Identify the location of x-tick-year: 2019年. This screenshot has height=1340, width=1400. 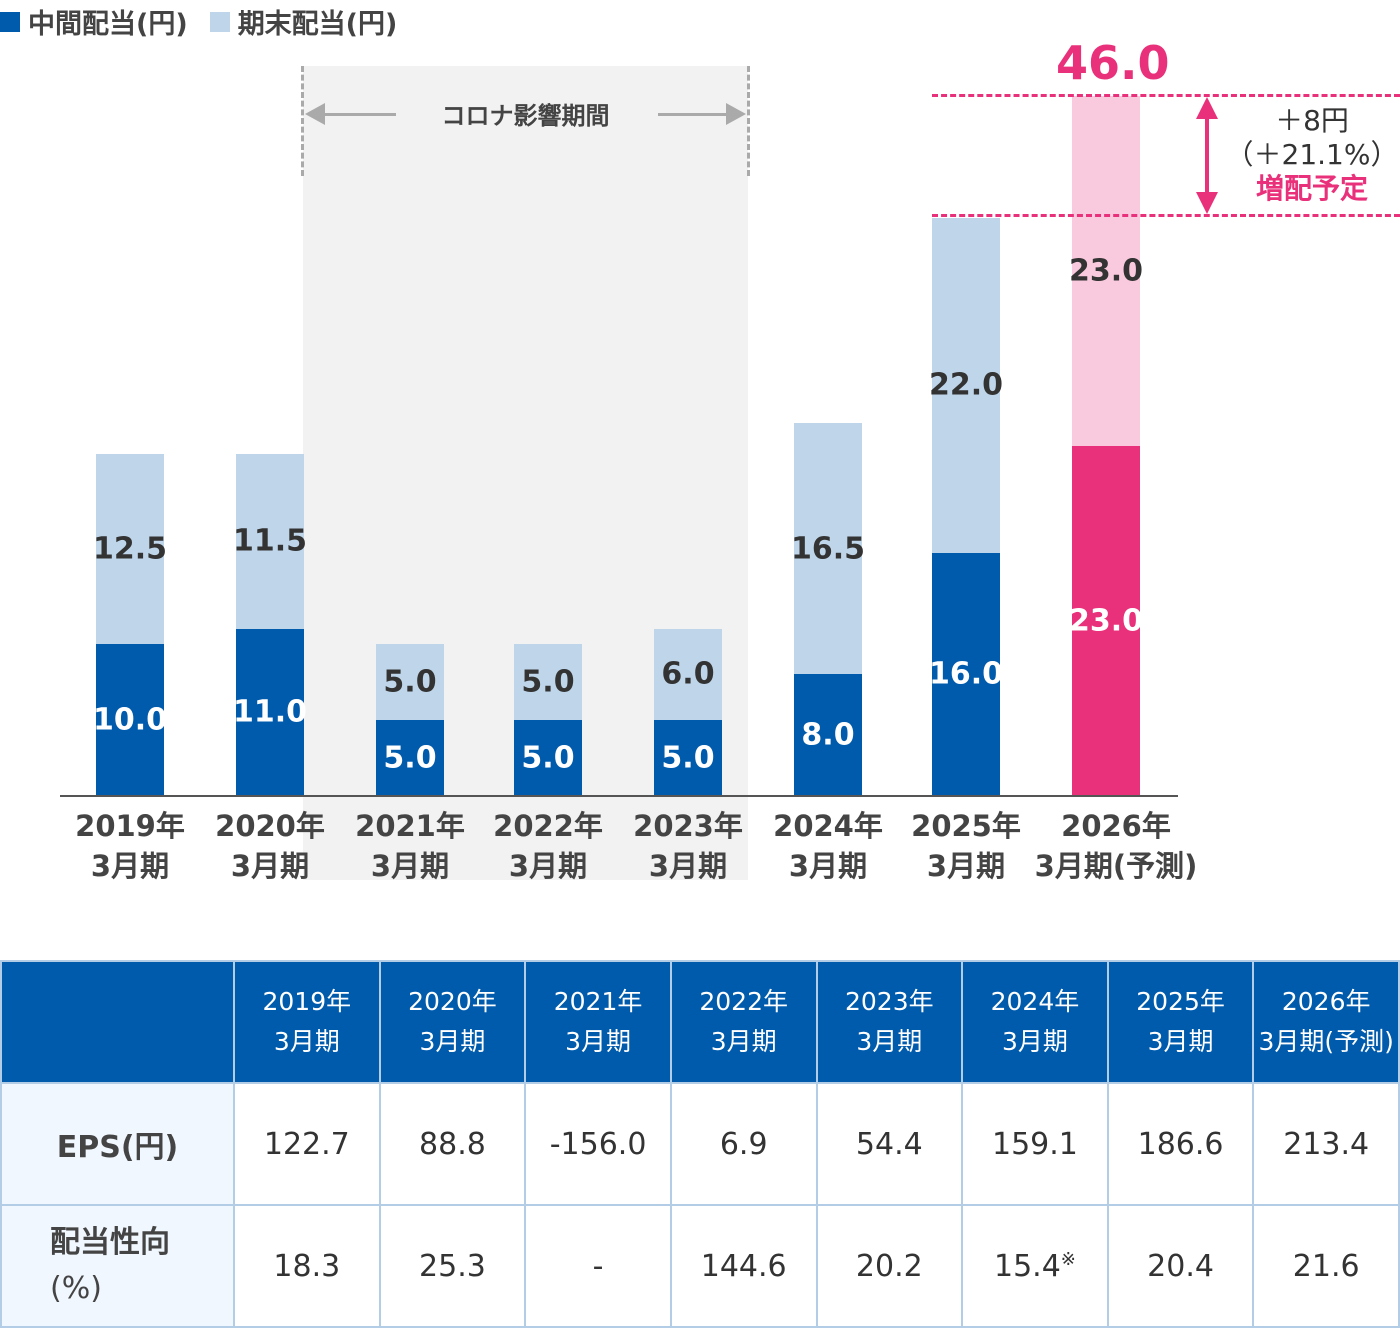
(130, 826).